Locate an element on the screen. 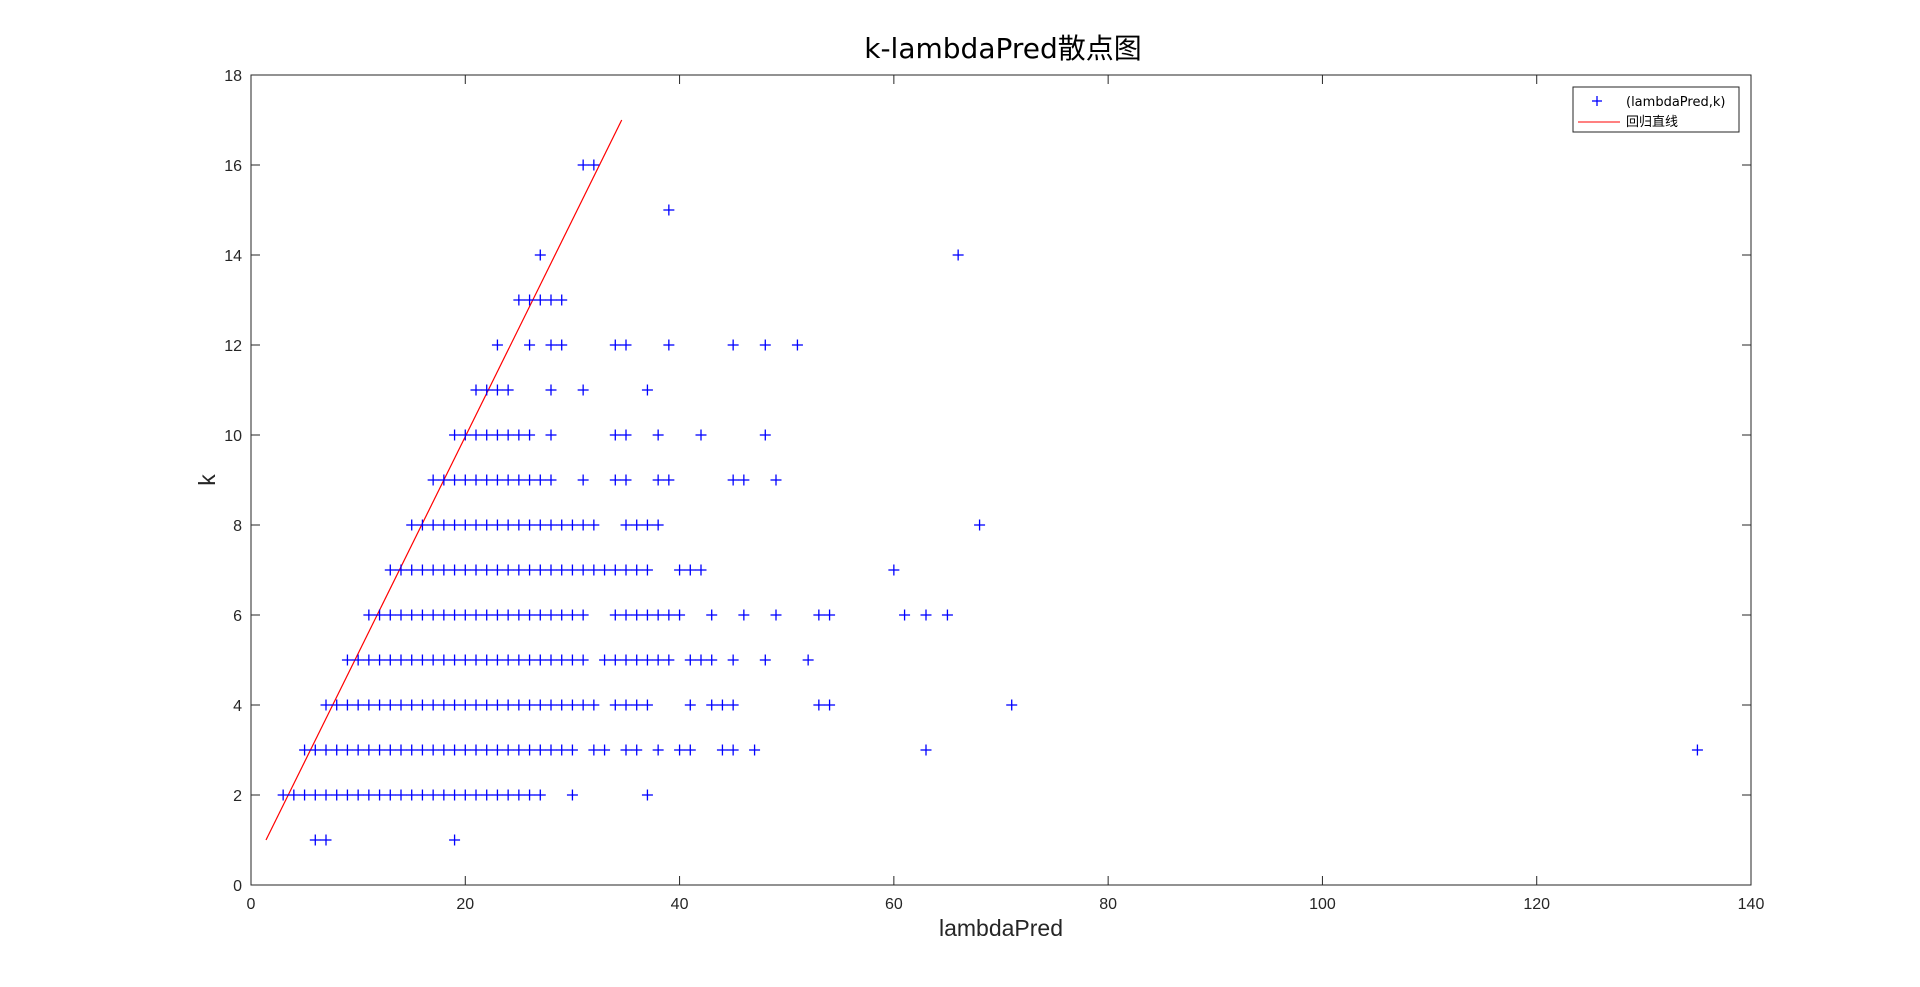 This screenshot has width=1920, height=987. legend-box is located at coordinates (1656, 109).